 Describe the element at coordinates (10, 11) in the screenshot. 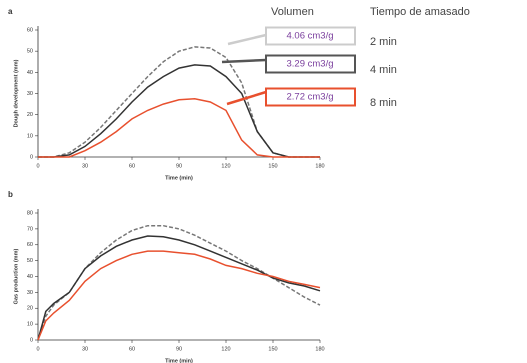

I see `panel-label: a` at that location.